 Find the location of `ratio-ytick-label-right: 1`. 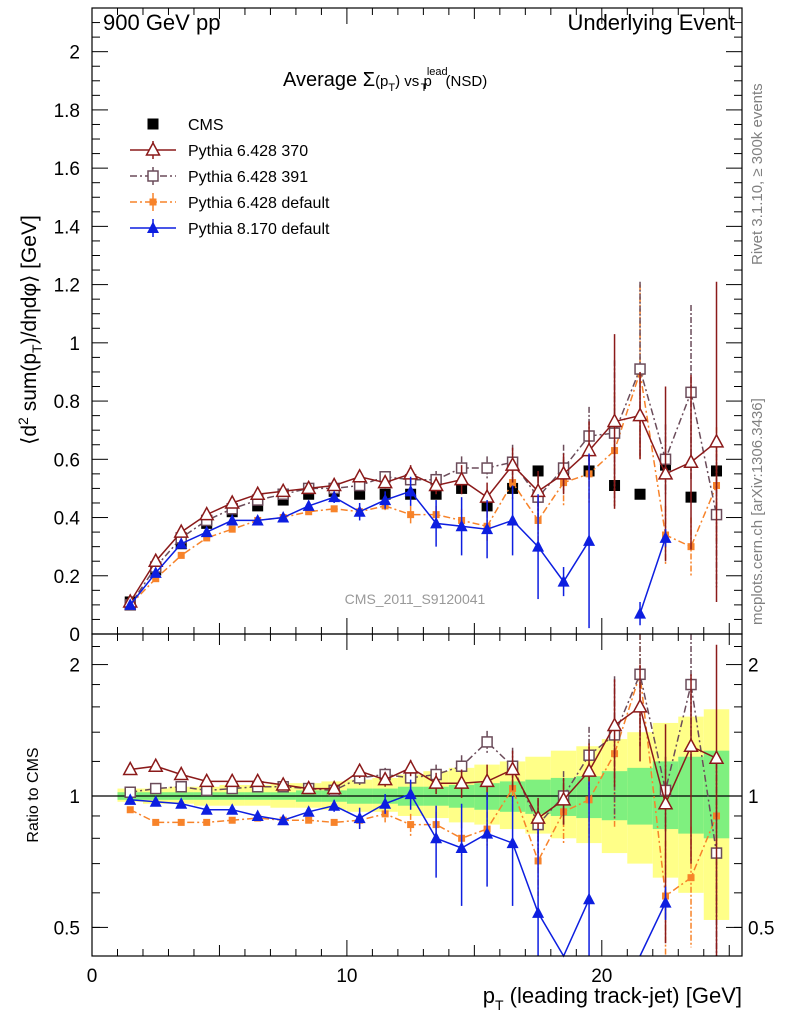

ratio-ytick-label-right: 1 is located at coordinates (753, 797).